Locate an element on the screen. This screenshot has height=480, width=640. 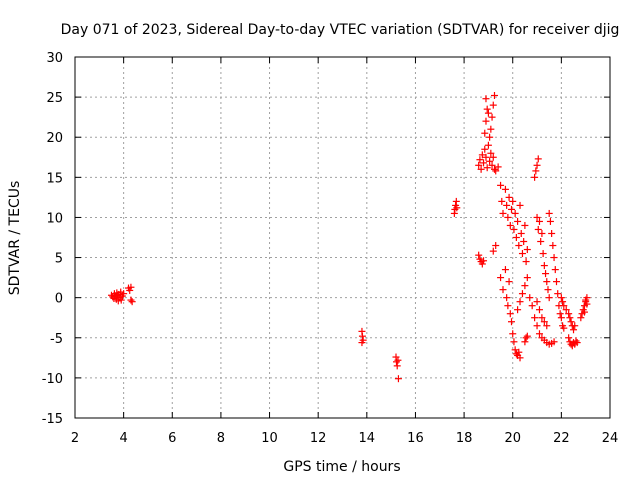
x-axis-label: GPS time / hours is located at coordinates (341, 467).